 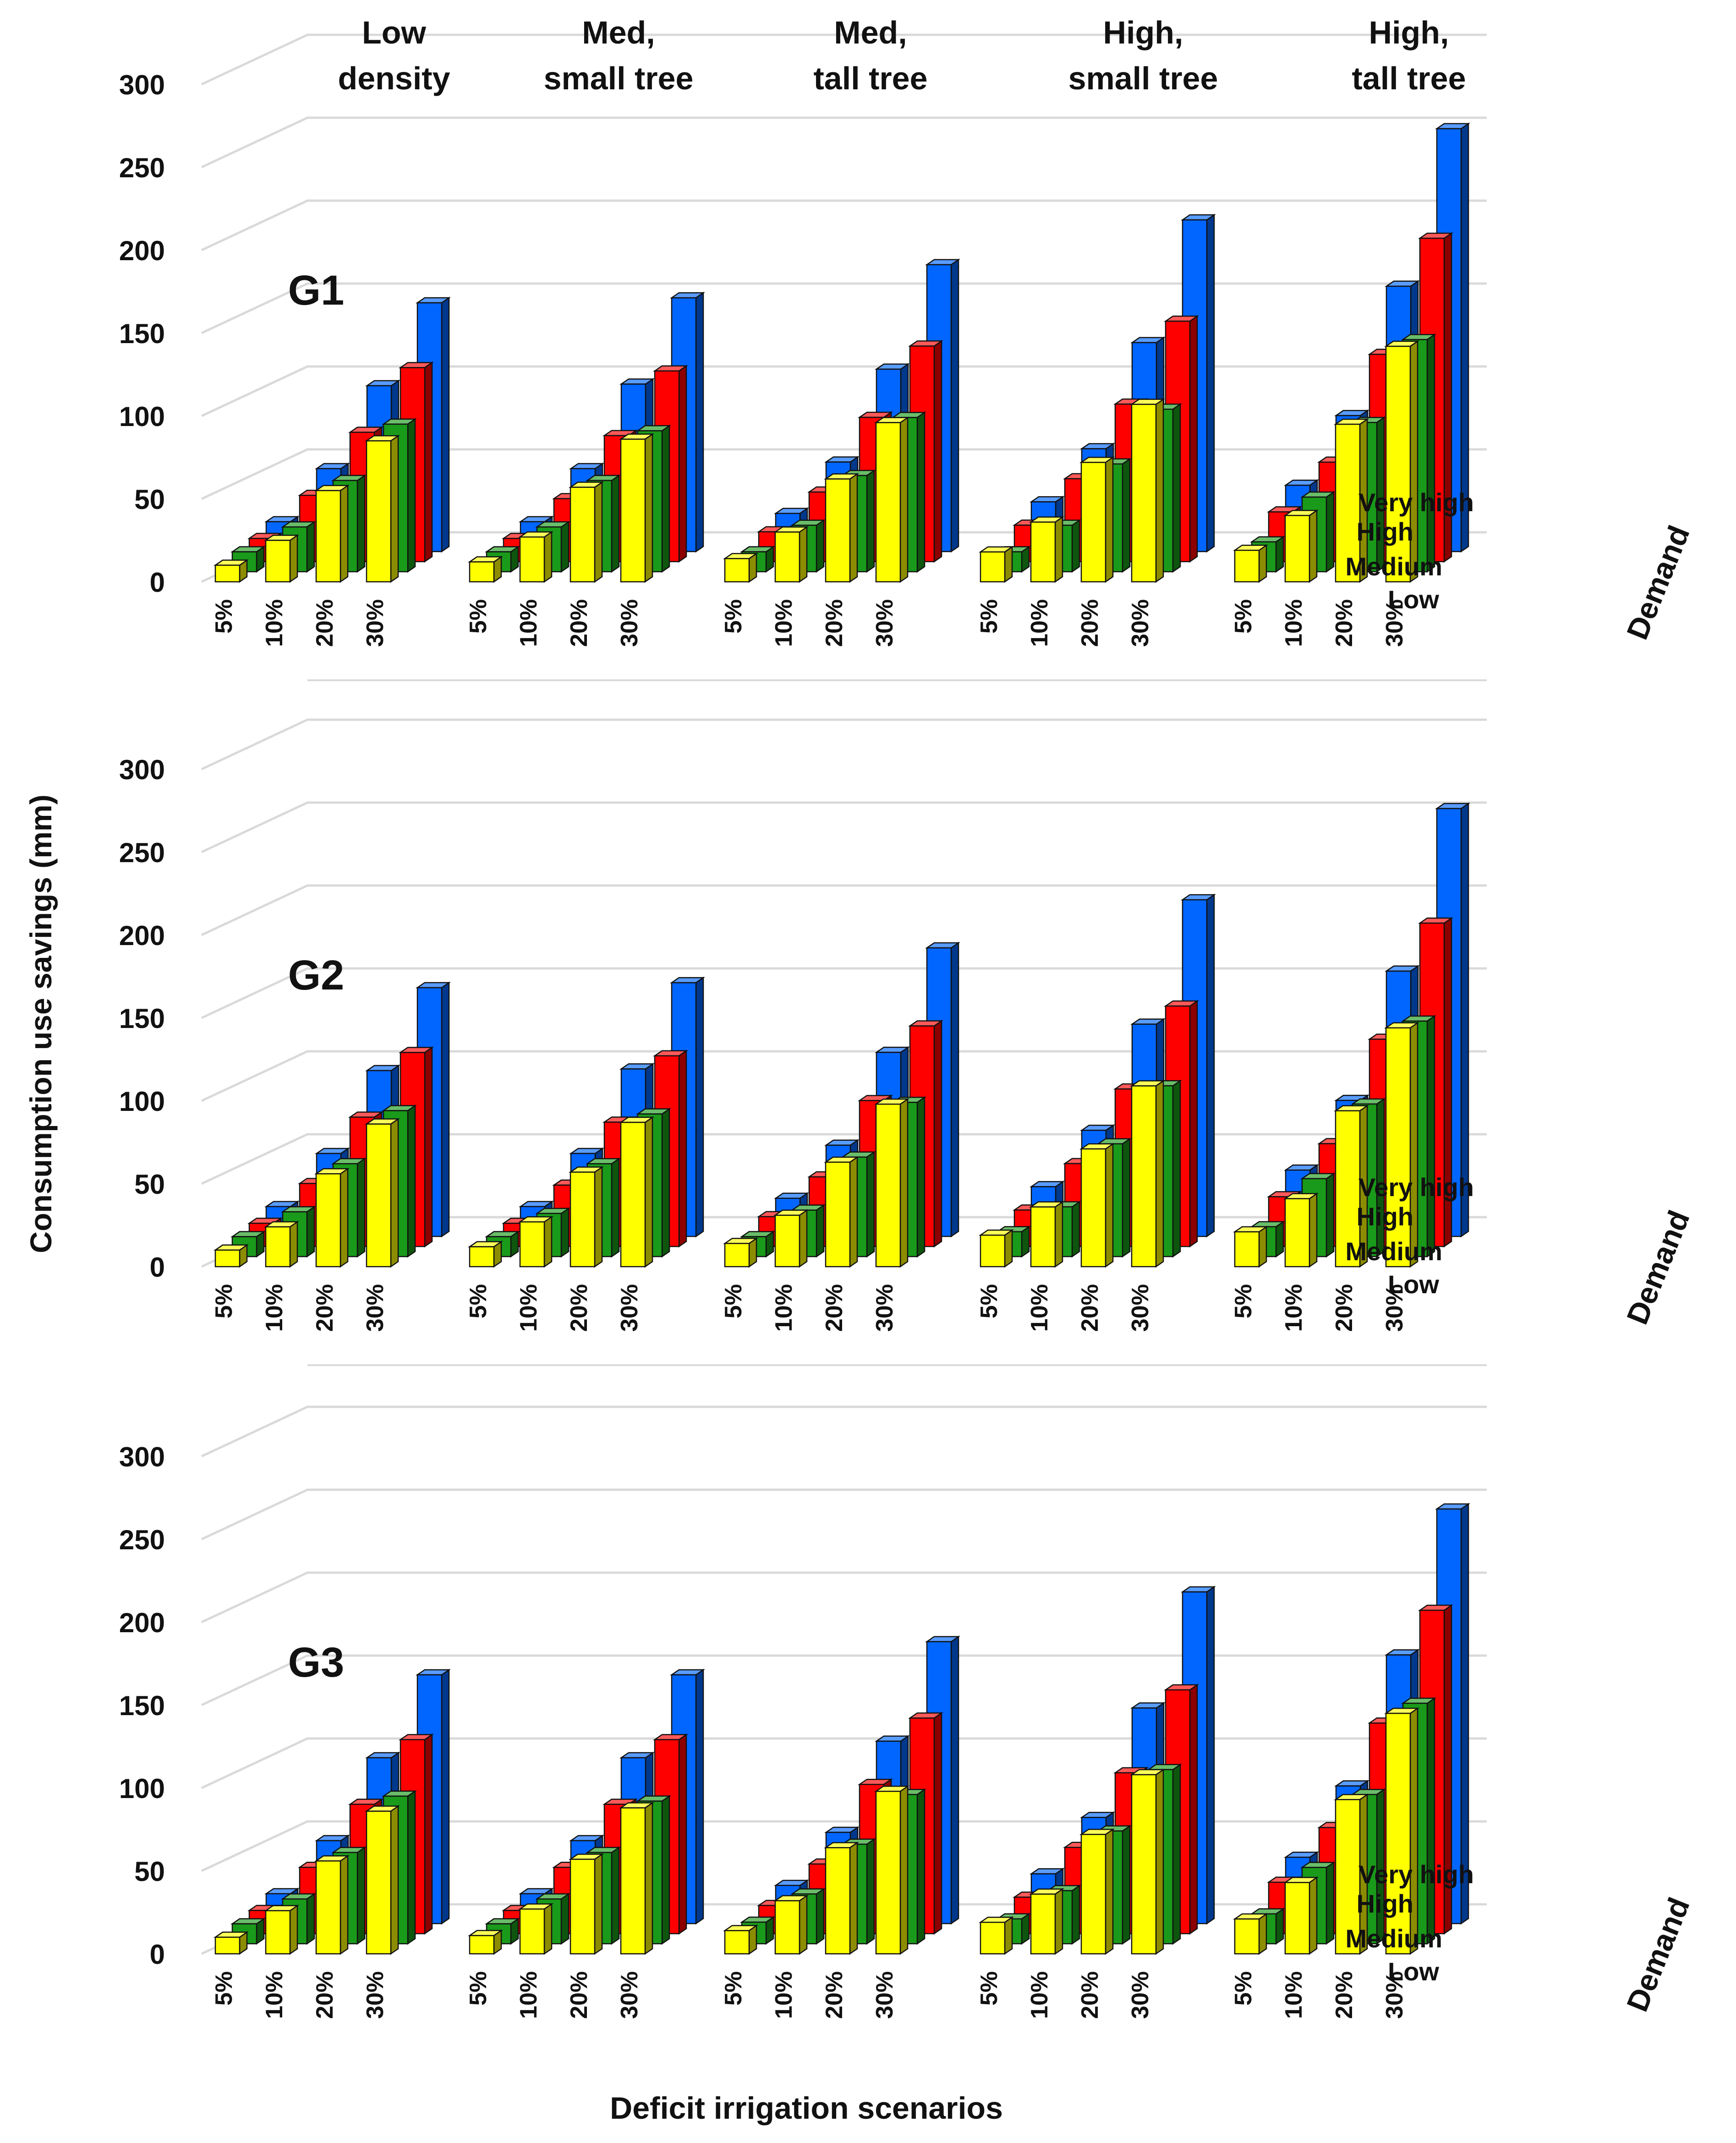 What do you see at coordinates (142, 1622) in the screenshot?
I see `panel-g3-y-tick-label: 200` at bounding box center [142, 1622].